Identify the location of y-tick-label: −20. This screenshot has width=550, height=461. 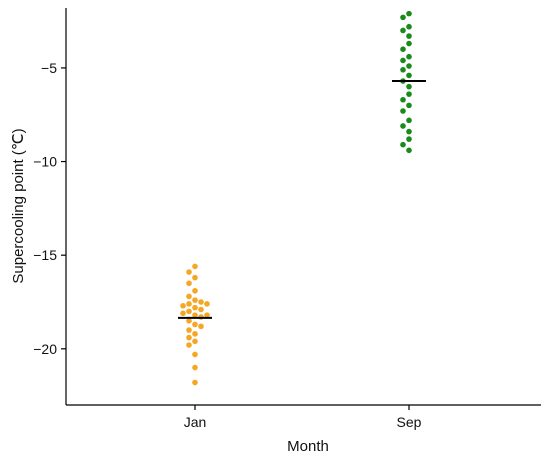
(45, 349).